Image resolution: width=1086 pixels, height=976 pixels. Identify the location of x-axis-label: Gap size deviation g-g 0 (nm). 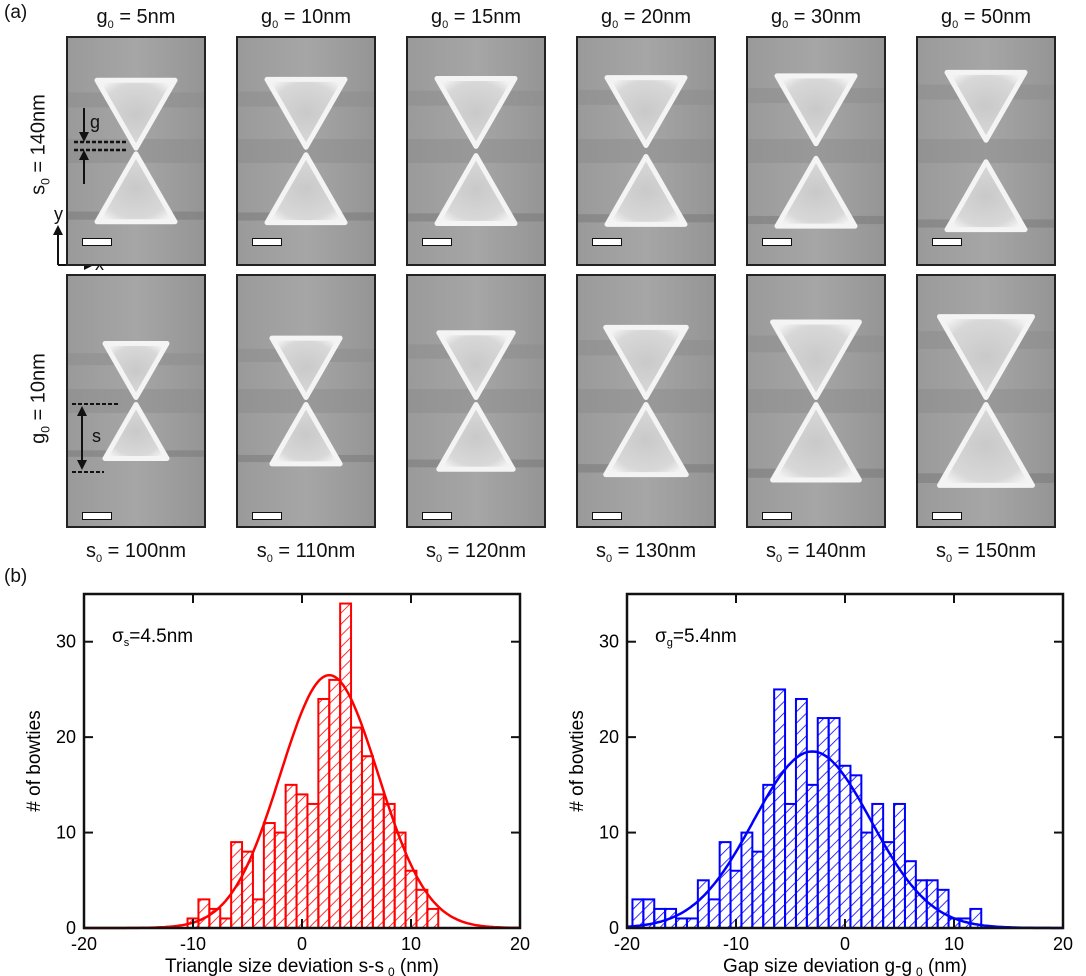
(845, 966).